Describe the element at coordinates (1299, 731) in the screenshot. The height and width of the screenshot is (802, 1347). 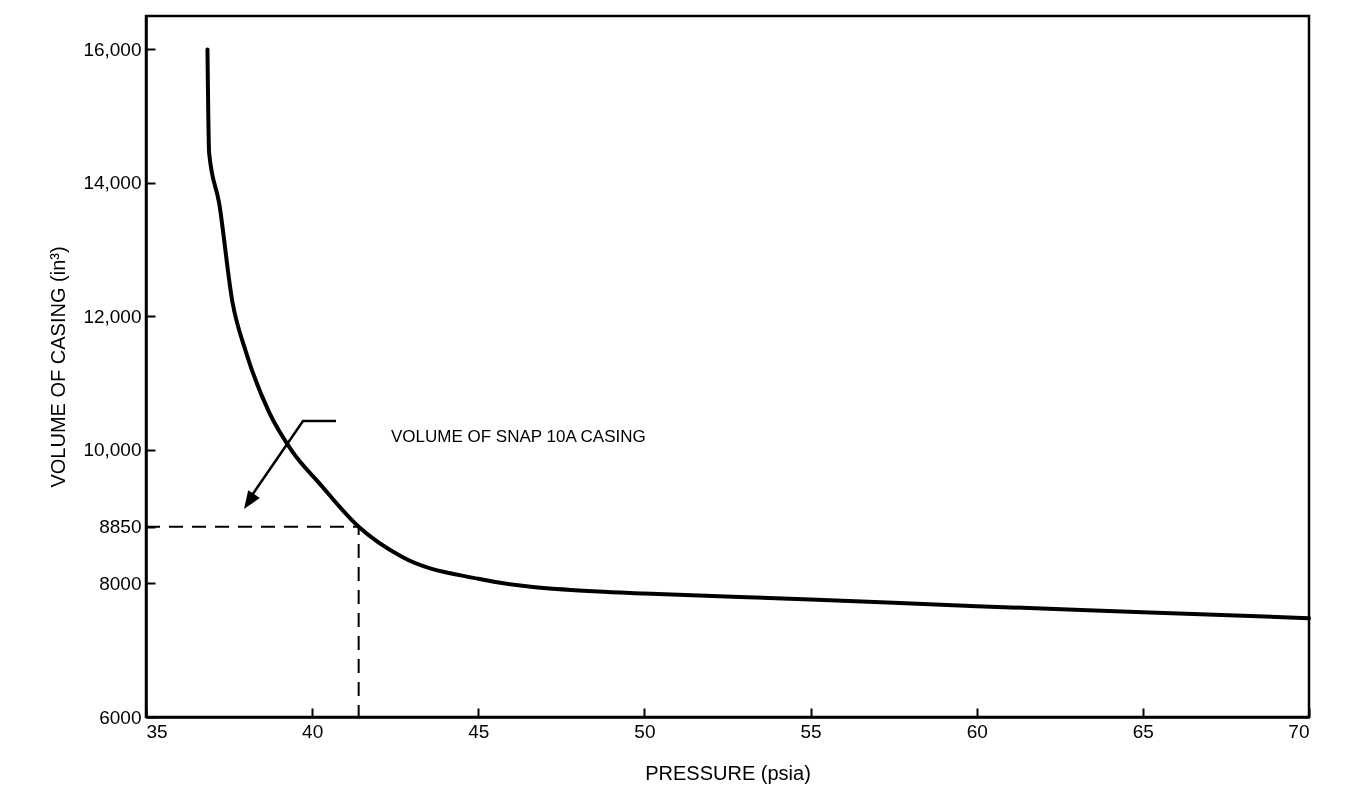
I see `x-tick-label: 70` at that location.